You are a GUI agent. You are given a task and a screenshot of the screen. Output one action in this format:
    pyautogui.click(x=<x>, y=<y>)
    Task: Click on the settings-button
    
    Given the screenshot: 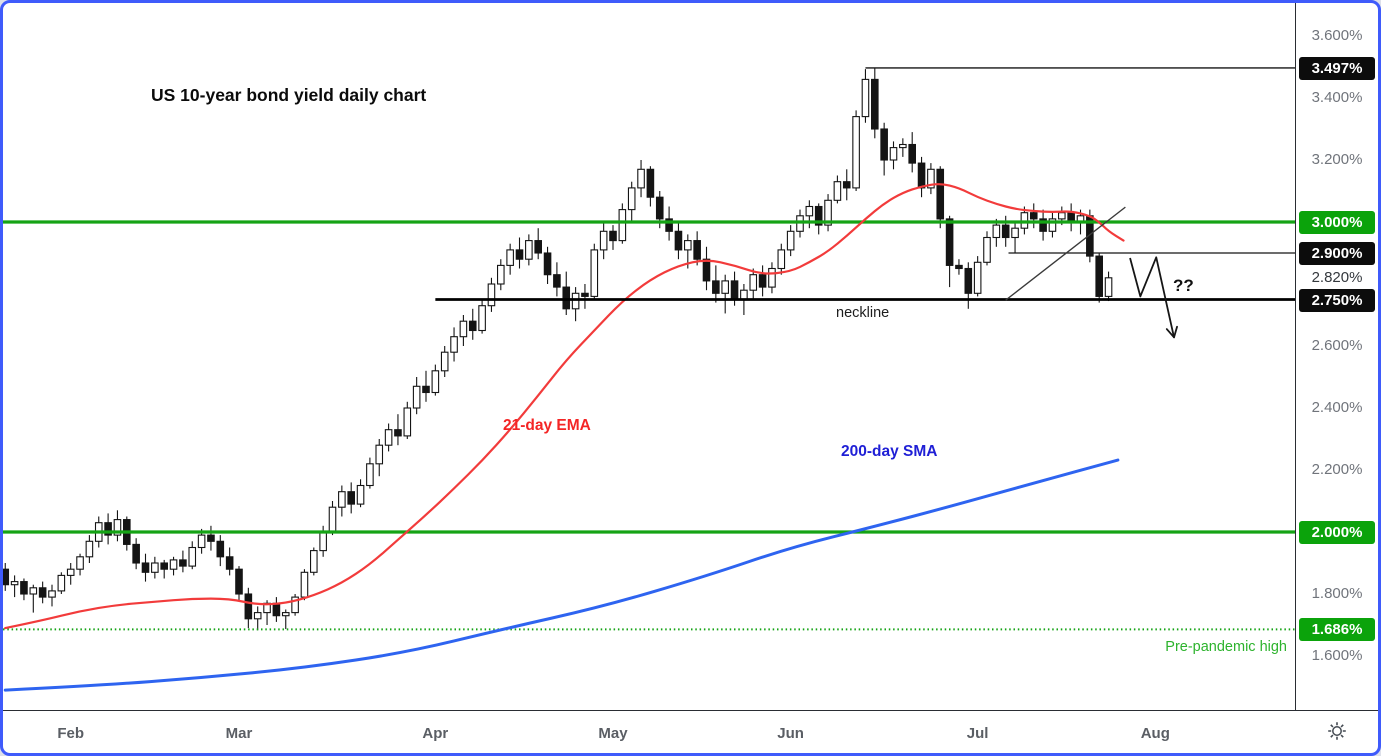 What is the action you would take?
    pyautogui.click(x=1337, y=732)
    